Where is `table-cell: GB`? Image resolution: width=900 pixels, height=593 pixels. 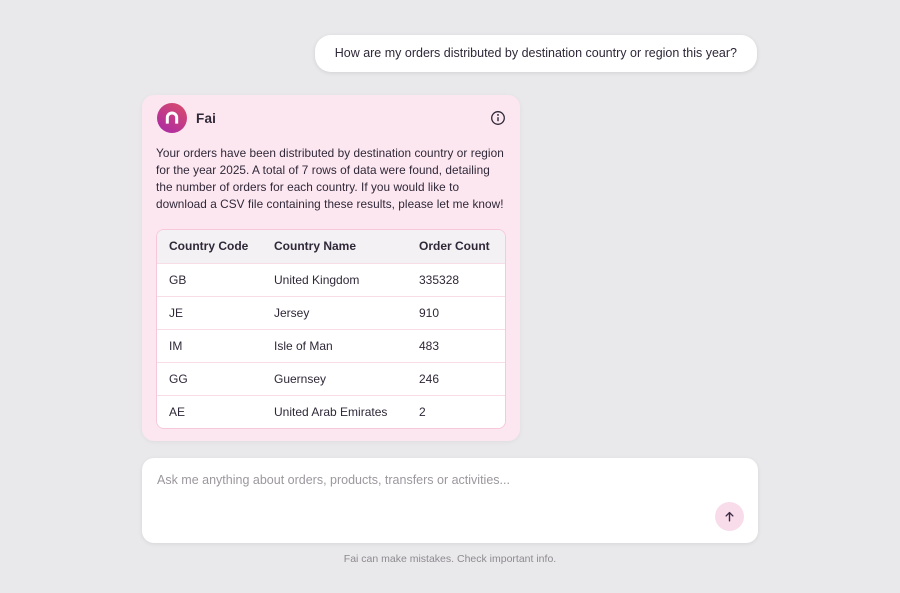 table-cell: GB is located at coordinates (209, 279).